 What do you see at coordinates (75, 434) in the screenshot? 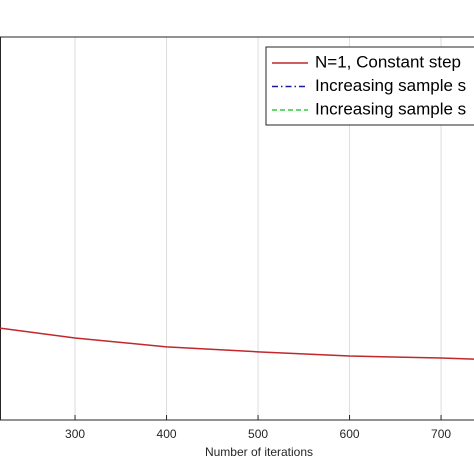
I see `x-tick-label: 300` at bounding box center [75, 434].